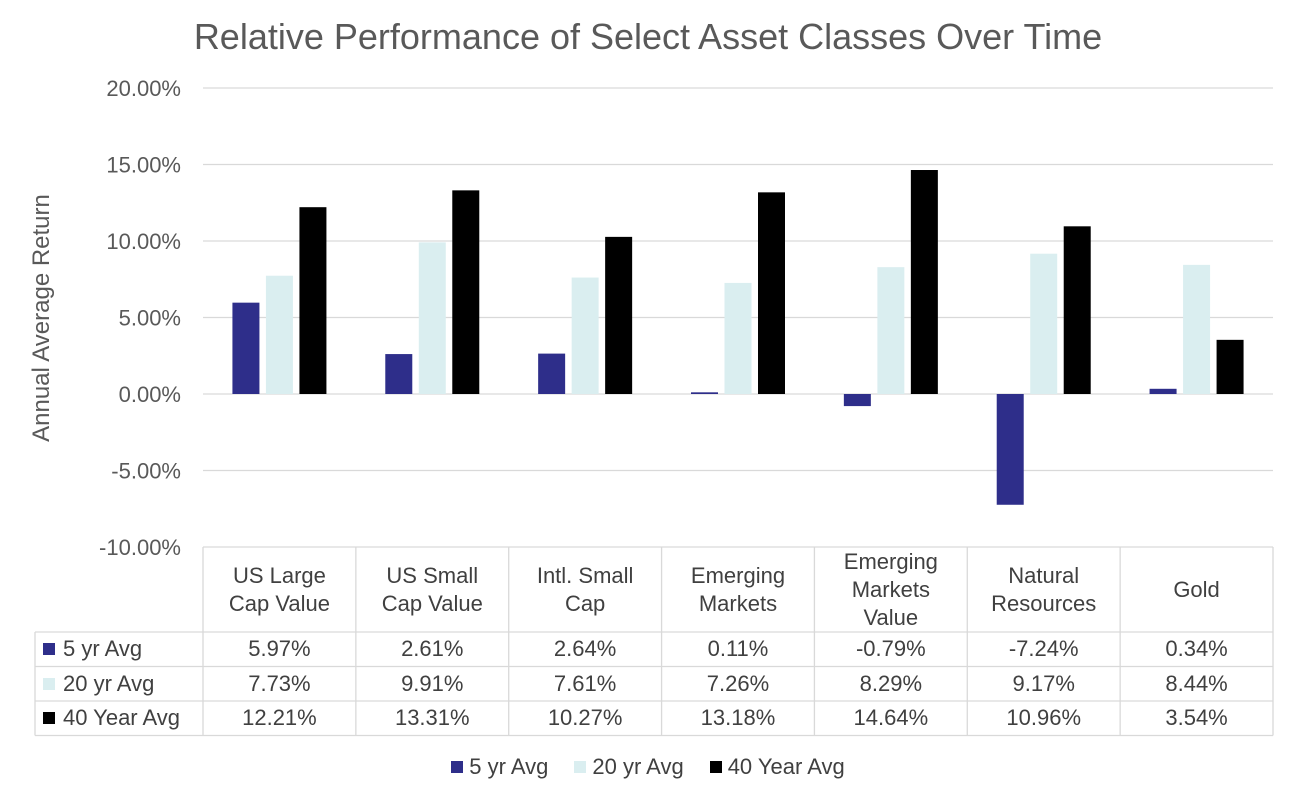 This screenshot has width=1296, height=800. I want to click on legend-label: 40 Year Avg, so click(786, 766).